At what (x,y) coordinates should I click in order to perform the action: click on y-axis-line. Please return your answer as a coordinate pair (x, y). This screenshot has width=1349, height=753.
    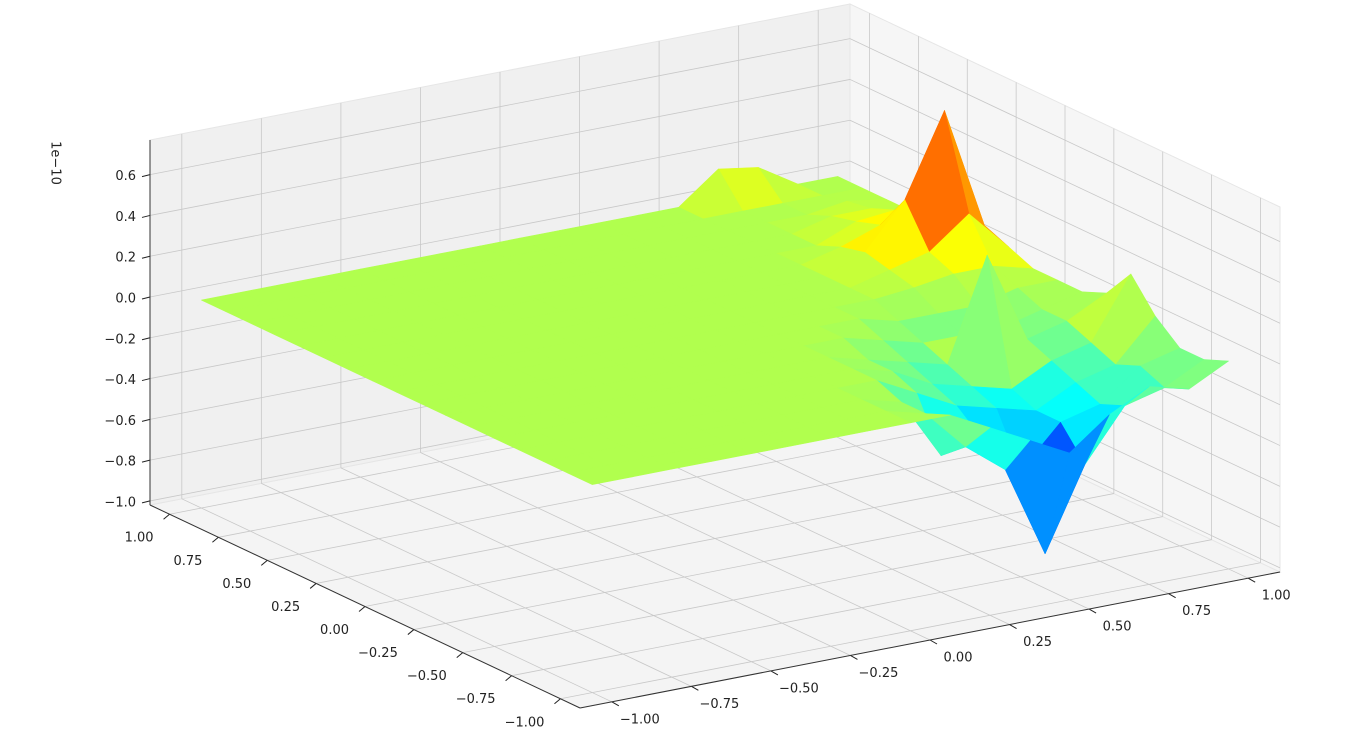
    Looking at the image, I should click on (365, 606).